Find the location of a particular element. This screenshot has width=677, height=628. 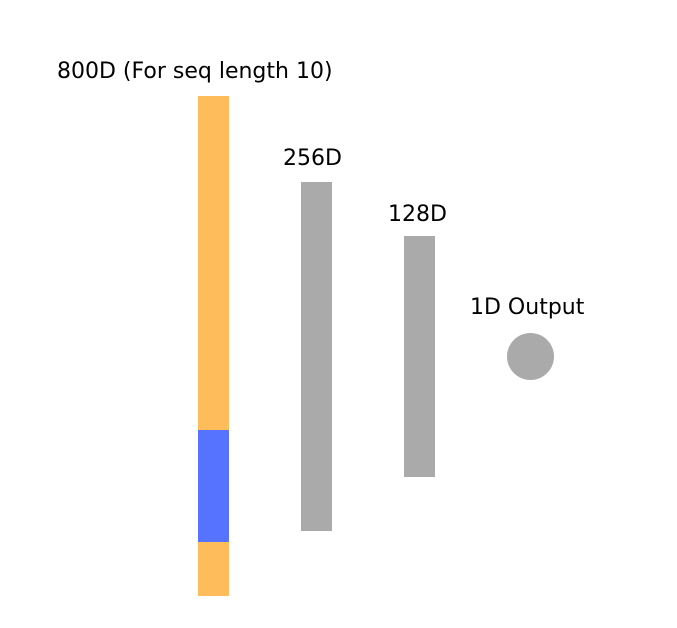

input-layer-highlight-segment is located at coordinates (213, 486).